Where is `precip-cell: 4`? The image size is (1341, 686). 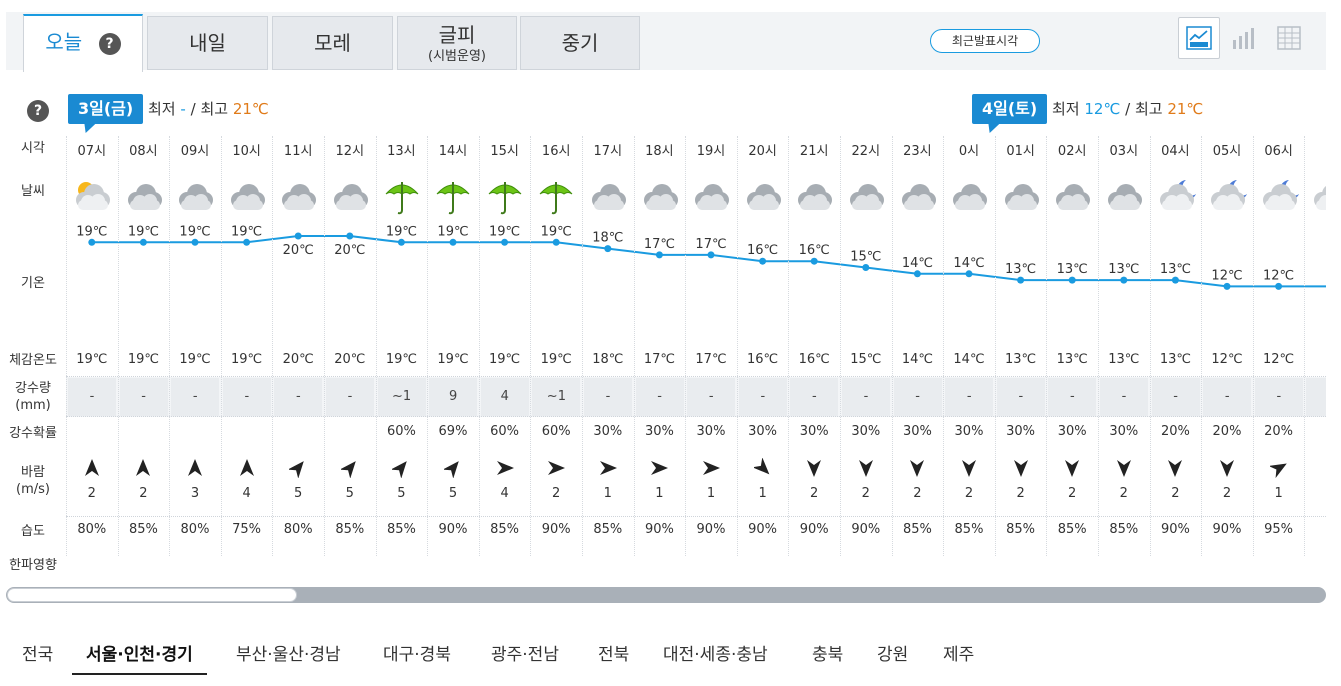 precip-cell: 4 is located at coordinates (504, 397).